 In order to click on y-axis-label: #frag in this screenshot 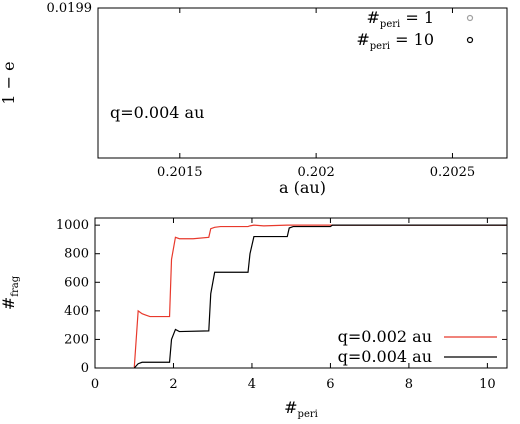, I will do `click(10, 292)`.